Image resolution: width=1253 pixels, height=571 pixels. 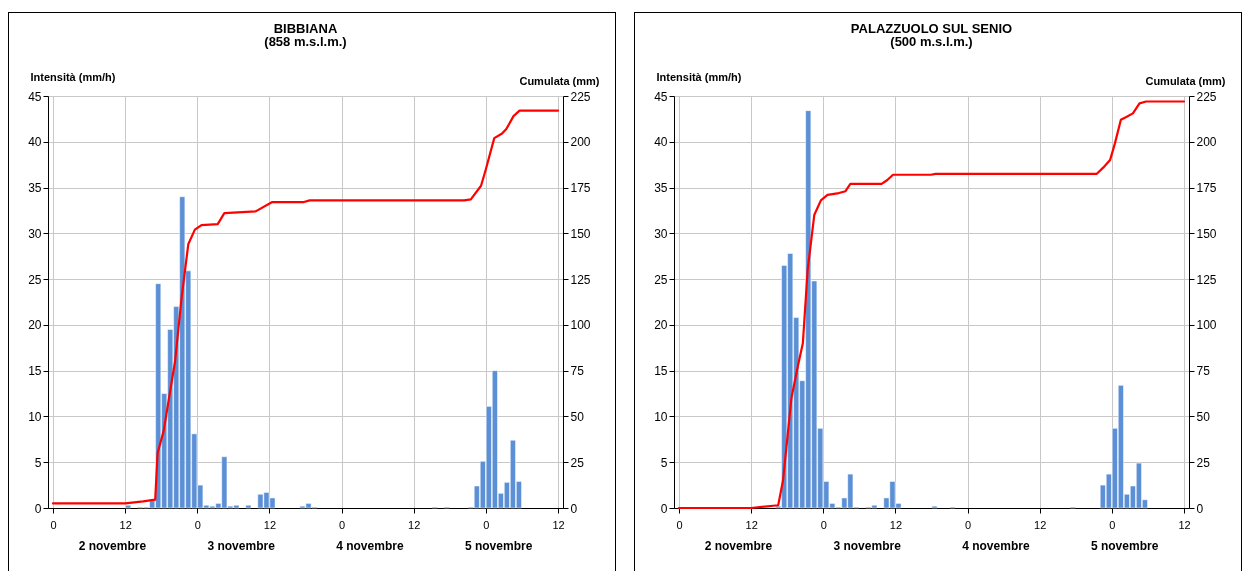 I want to click on chart-subtitle: (500 m.s.l.m.), so click(x=931, y=41).